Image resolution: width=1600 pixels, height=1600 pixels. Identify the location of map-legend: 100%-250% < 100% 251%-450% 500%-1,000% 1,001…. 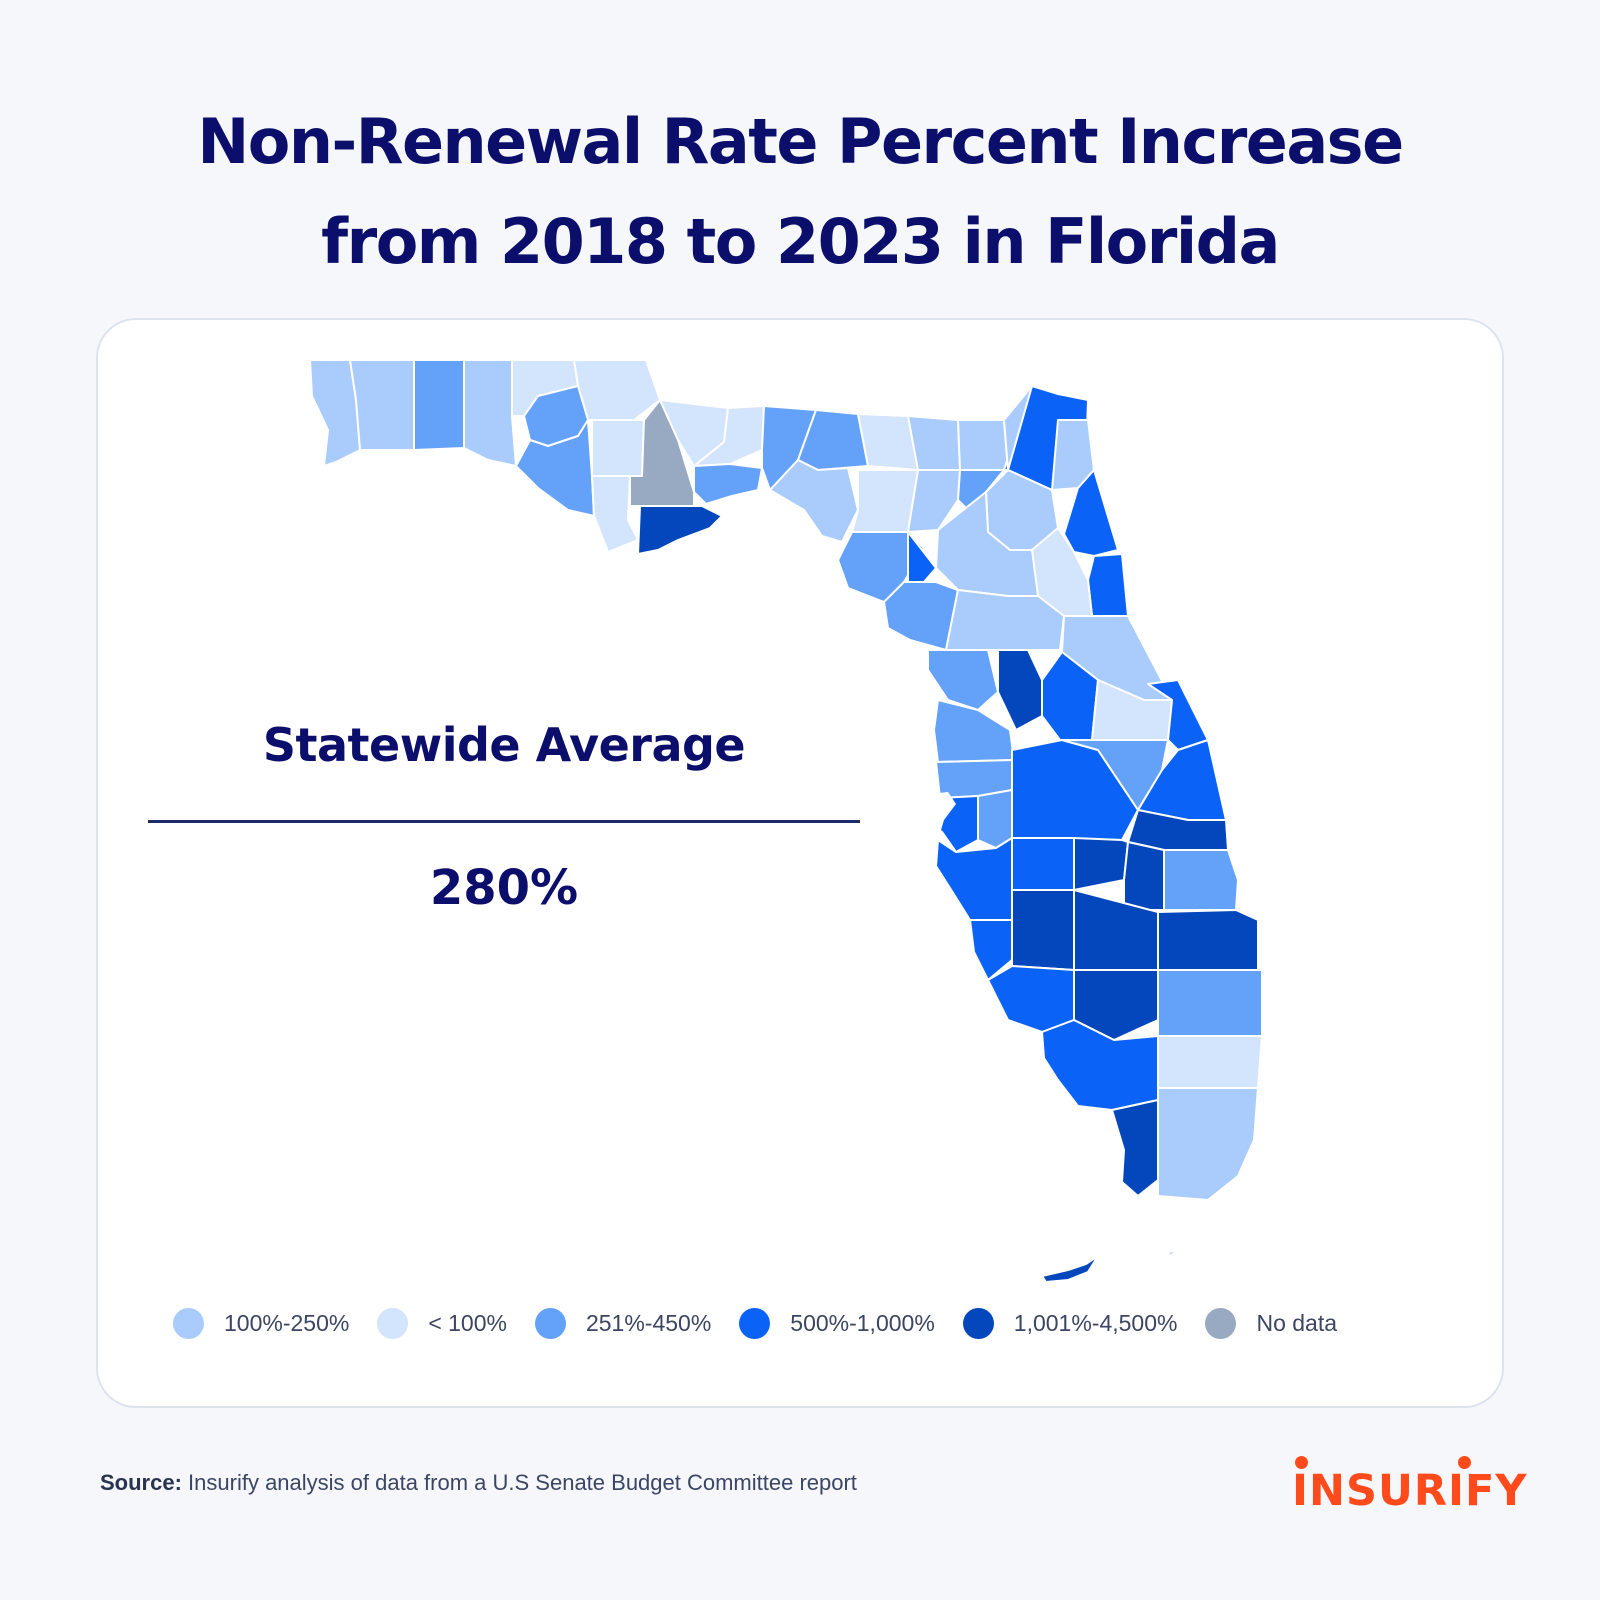
(769, 1323).